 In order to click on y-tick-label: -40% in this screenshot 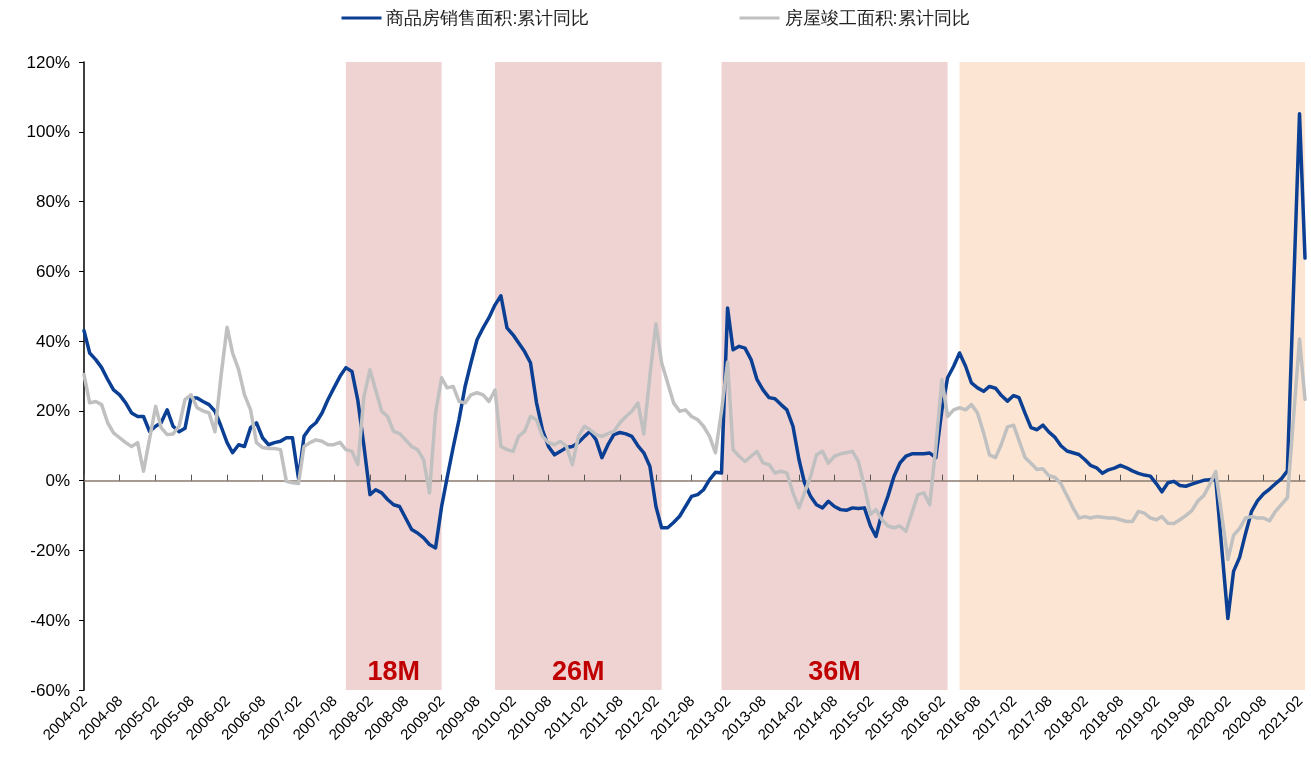, I will do `click(50, 620)`.